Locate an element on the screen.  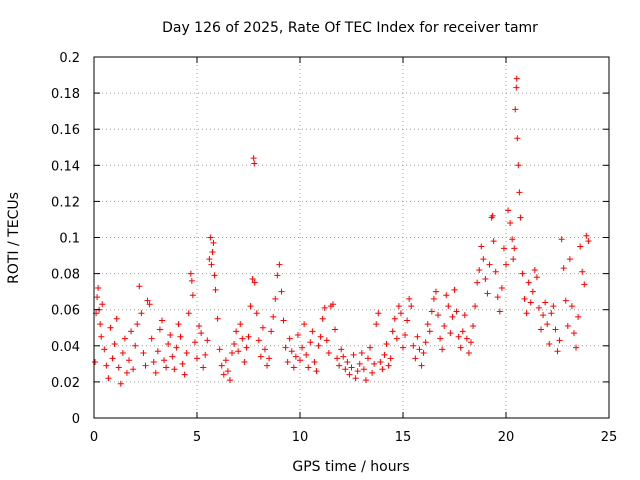
x-axis-label: GPS time / hours is located at coordinates (350, 467).